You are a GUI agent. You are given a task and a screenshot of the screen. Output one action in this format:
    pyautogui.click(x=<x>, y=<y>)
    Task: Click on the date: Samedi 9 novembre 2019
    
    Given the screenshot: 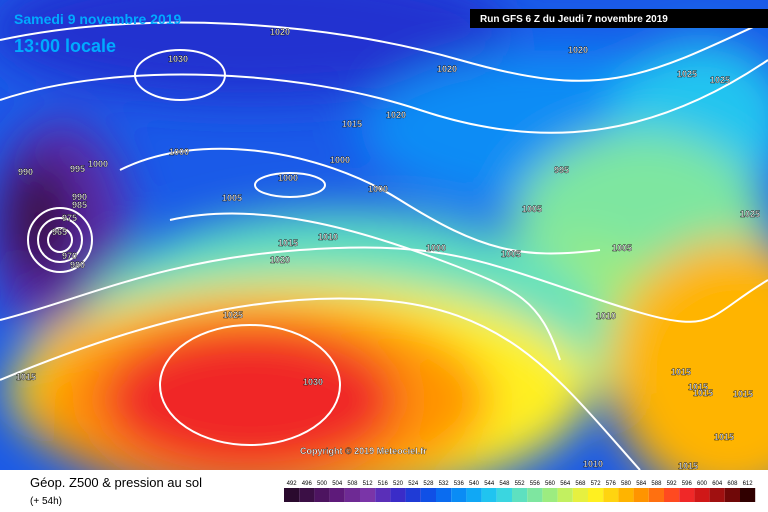 What is the action you would take?
    pyautogui.click(x=98, y=19)
    